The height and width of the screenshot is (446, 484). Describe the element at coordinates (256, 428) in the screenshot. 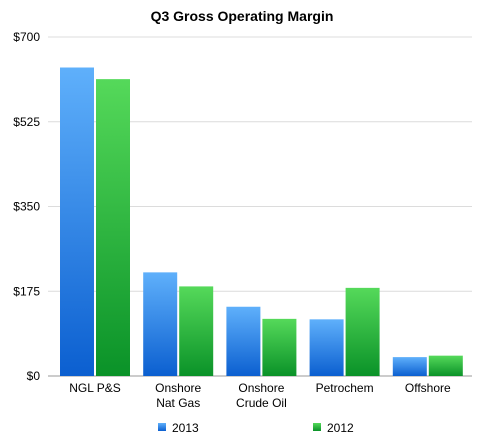

I see `legend: 2013 2012` at that location.